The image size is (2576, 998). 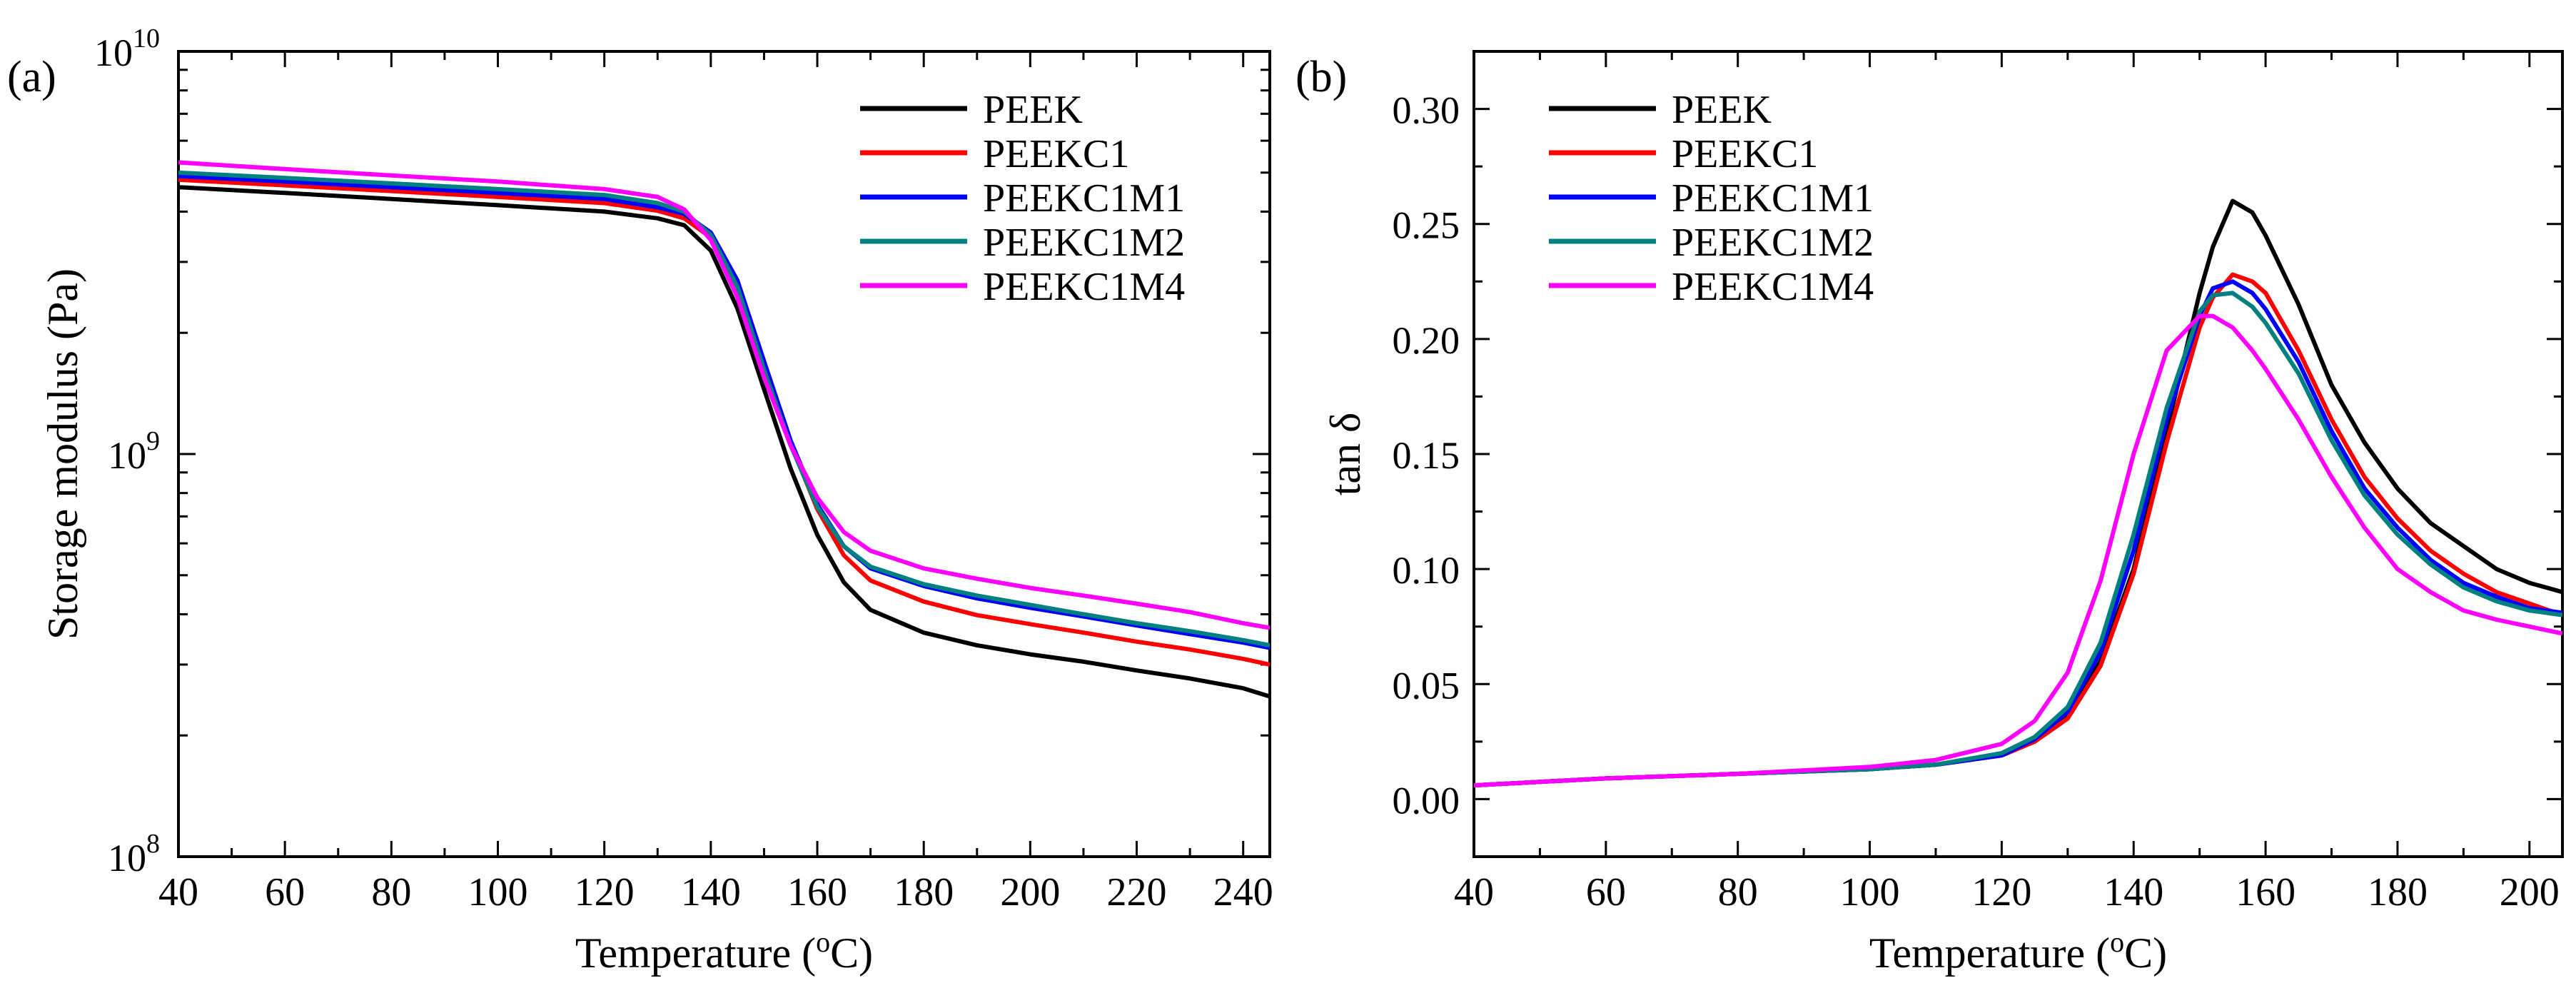 I want to click on y-tick-label: 0.05, so click(x=1426, y=685).